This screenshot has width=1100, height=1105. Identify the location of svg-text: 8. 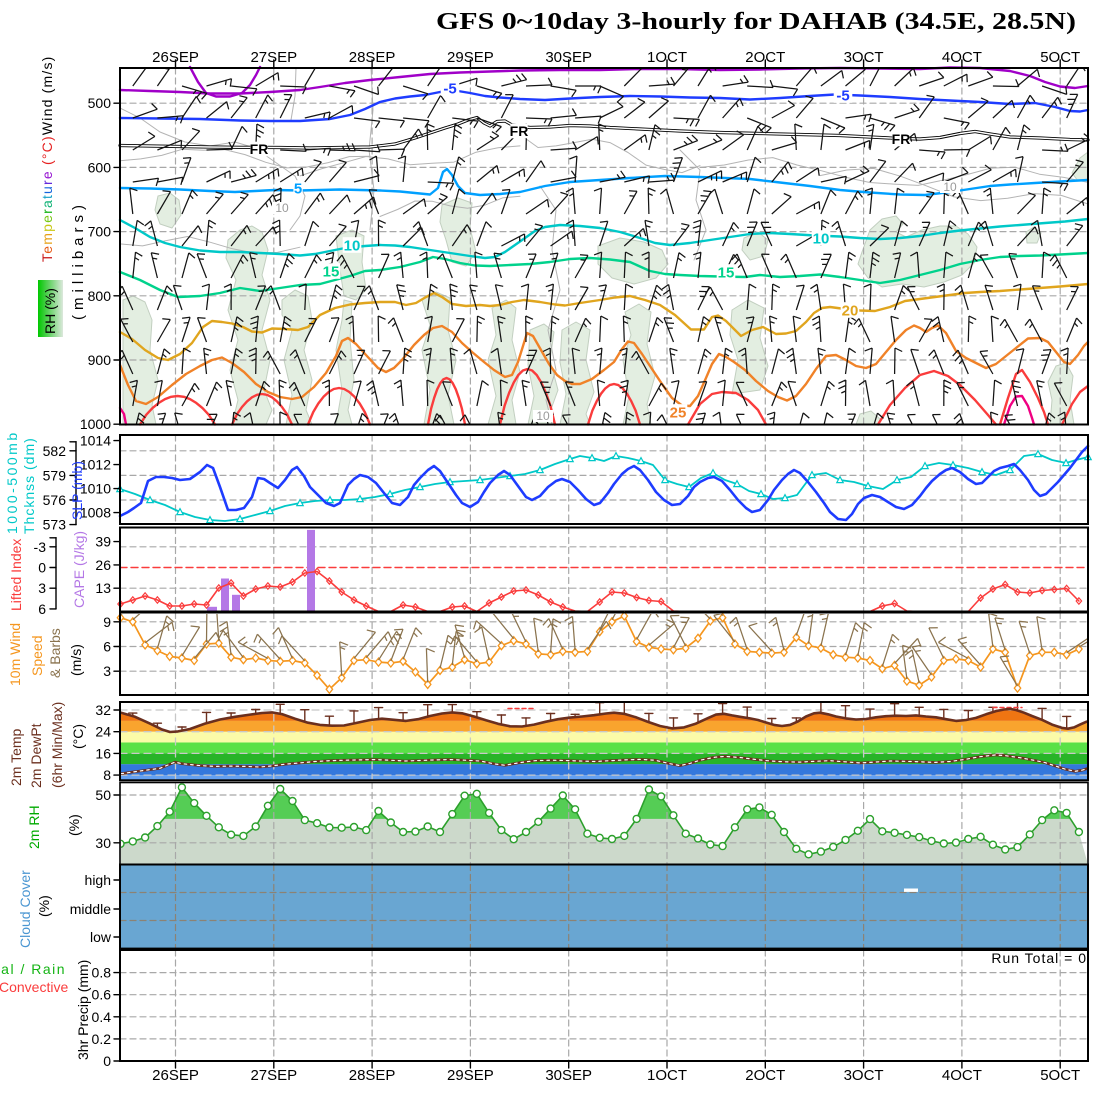
(107, 775).